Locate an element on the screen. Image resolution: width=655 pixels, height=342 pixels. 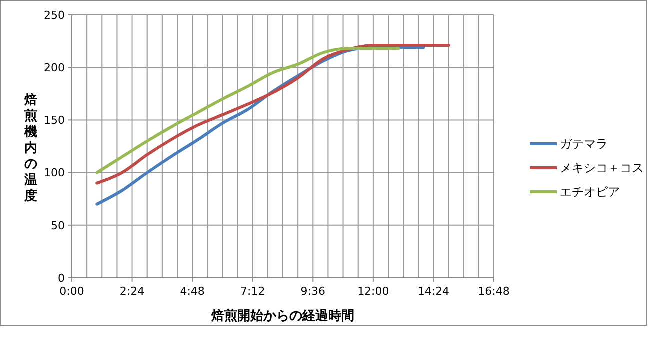
x-tick-label: 16:48 is located at coordinates (494, 291).